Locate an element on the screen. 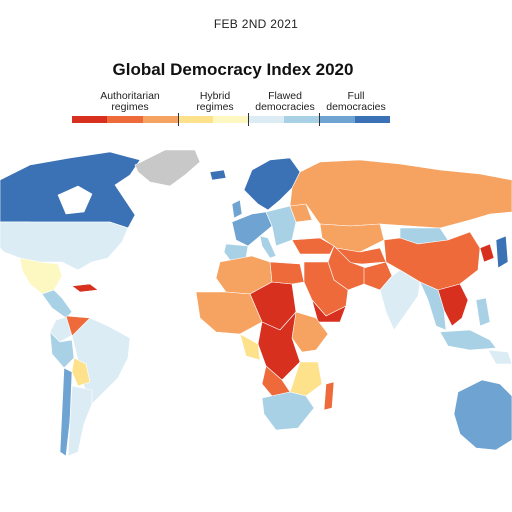 Image resolution: width=512 pixels, height=512 pixels. region-egypt-libya is located at coordinates (287, 273).